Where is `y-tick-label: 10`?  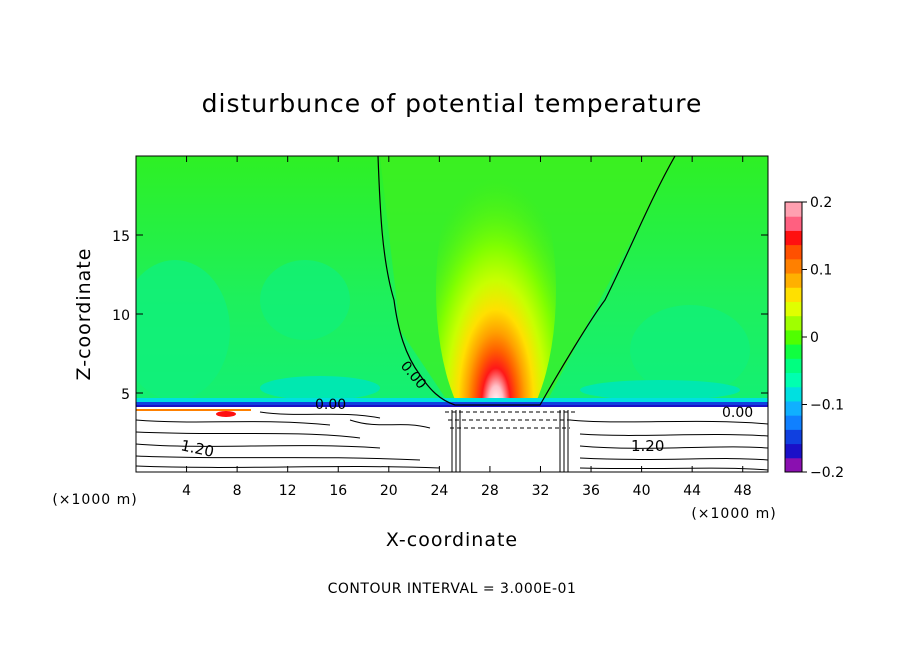
y-tick-label: 10 is located at coordinates (121, 316).